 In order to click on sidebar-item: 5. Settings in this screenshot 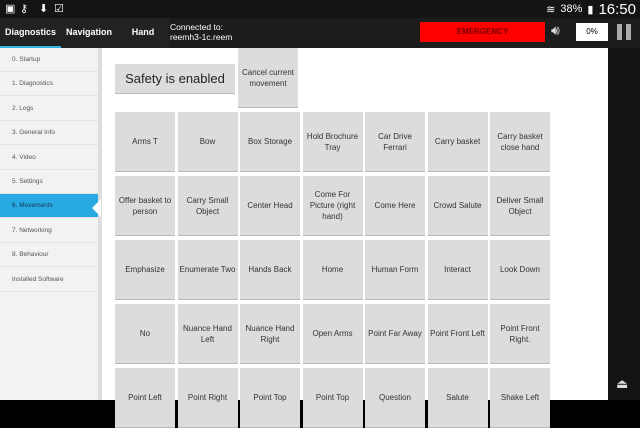, I will do `click(49, 182)`.